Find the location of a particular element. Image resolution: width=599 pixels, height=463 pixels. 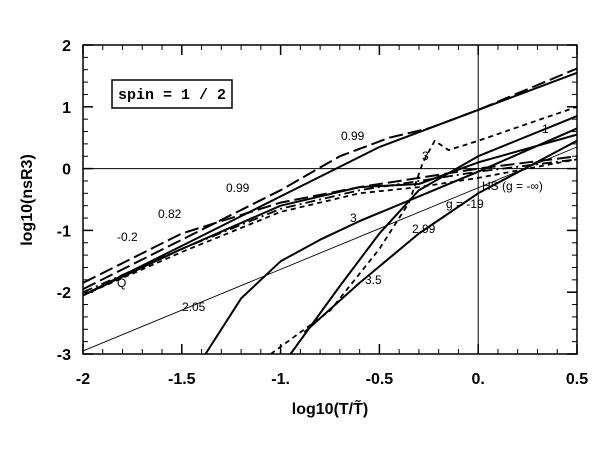

y-tick-label: -1 is located at coordinates (64, 231).